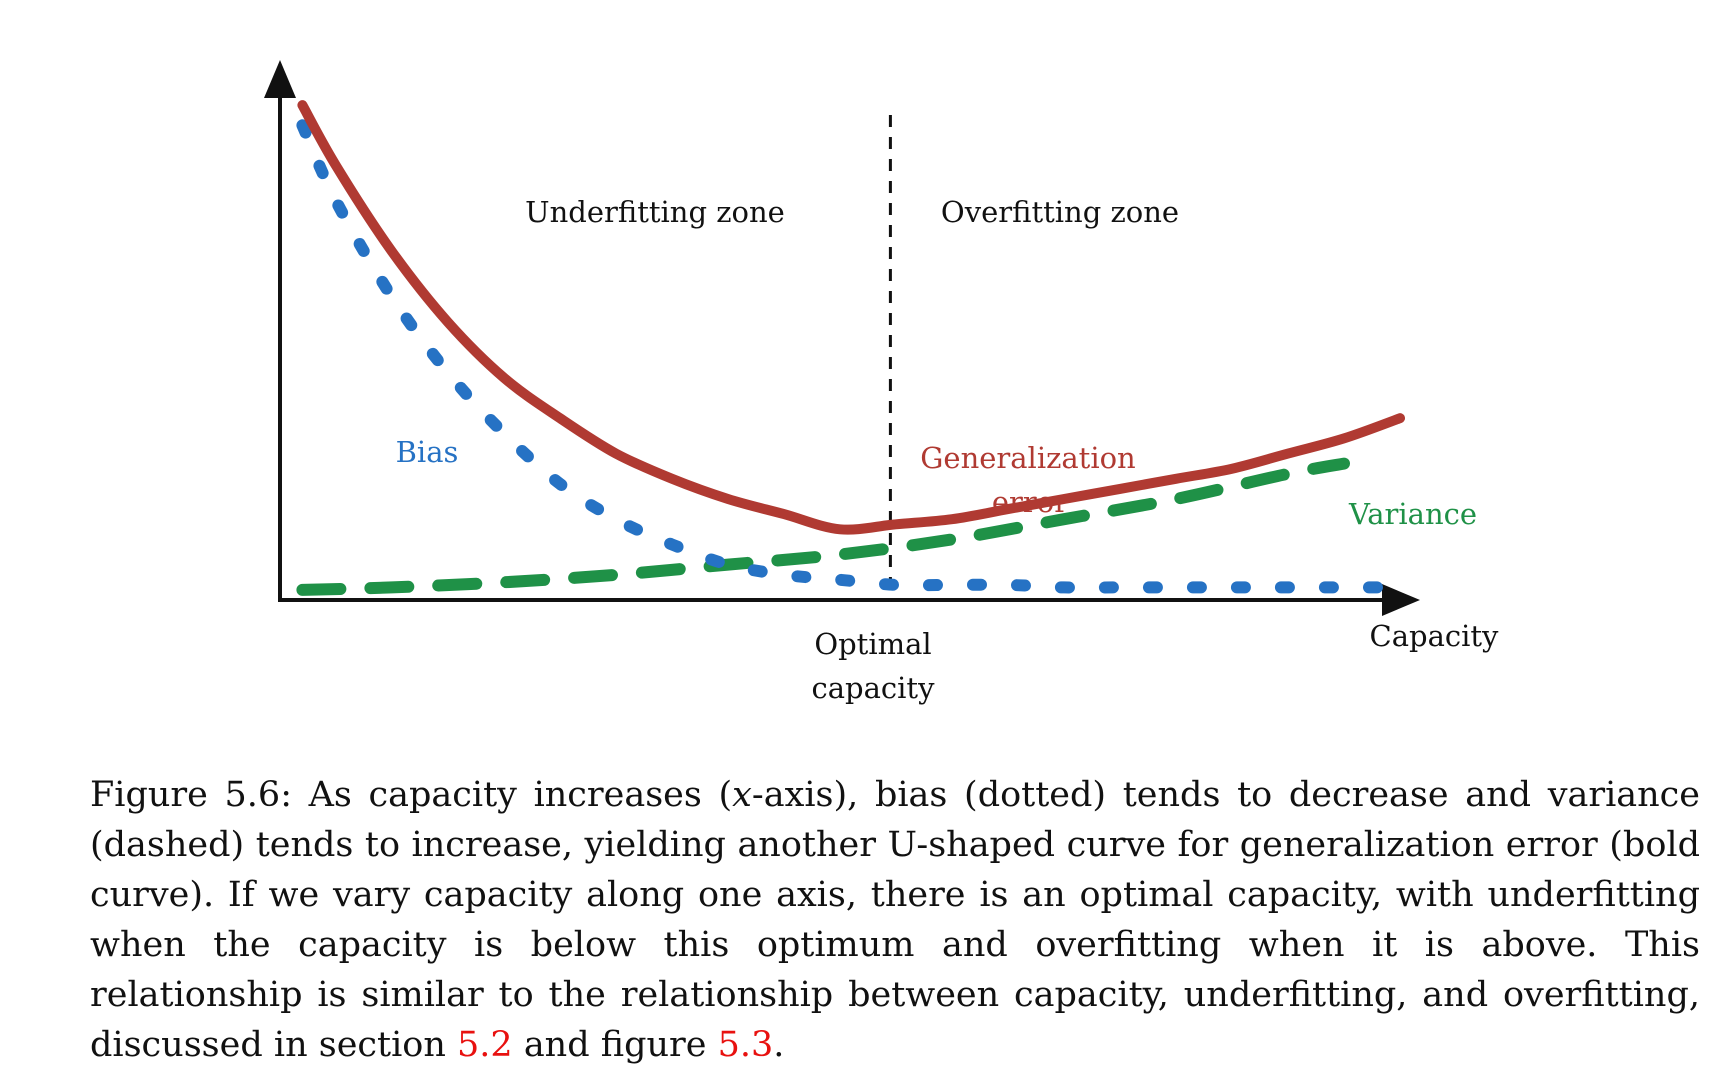 This screenshot has height=1080, width=1724. What do you see at coordinates (280, 79) in the screenshot?
I see `y-axis-arrowhead` at bounding box center [280, 79].